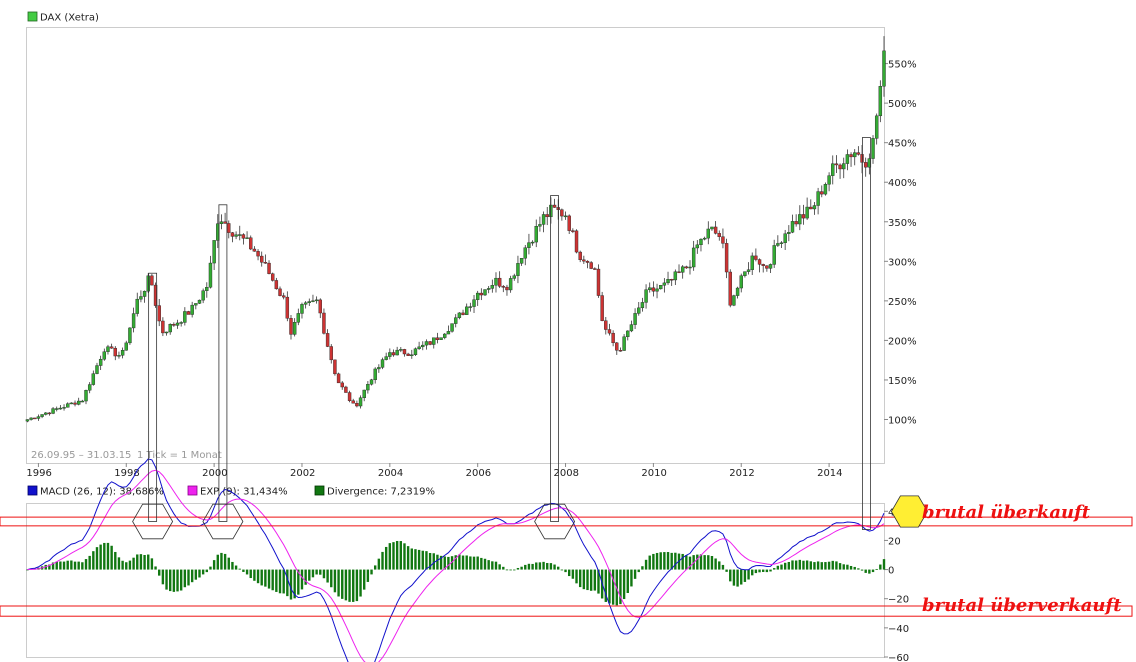  Describe the element at coordinates (555, 521) in the screenshot. I see `peak-hexagon` at that location.